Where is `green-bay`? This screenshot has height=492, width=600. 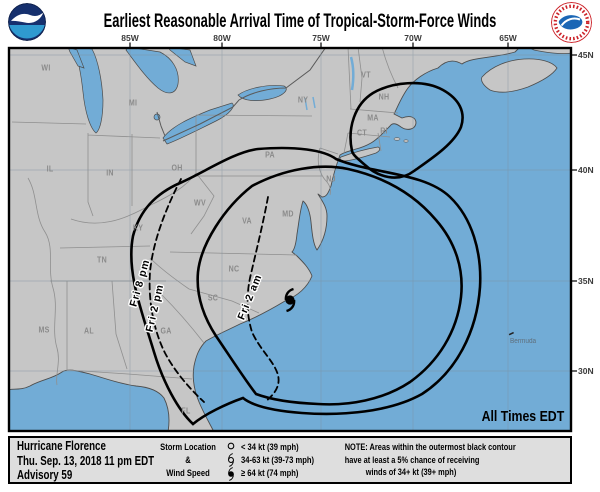
green-bay is located at coordinates (76, 58).